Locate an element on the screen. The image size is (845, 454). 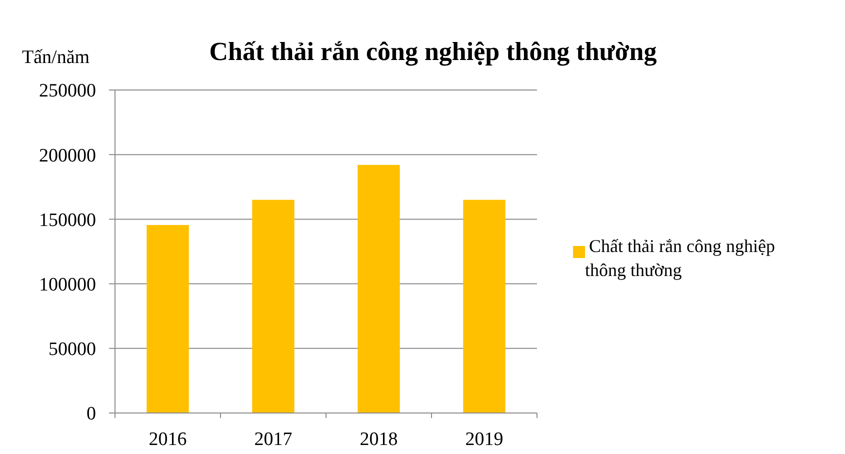
y-tick-label: 200000 is located at coordinates (67, 155).